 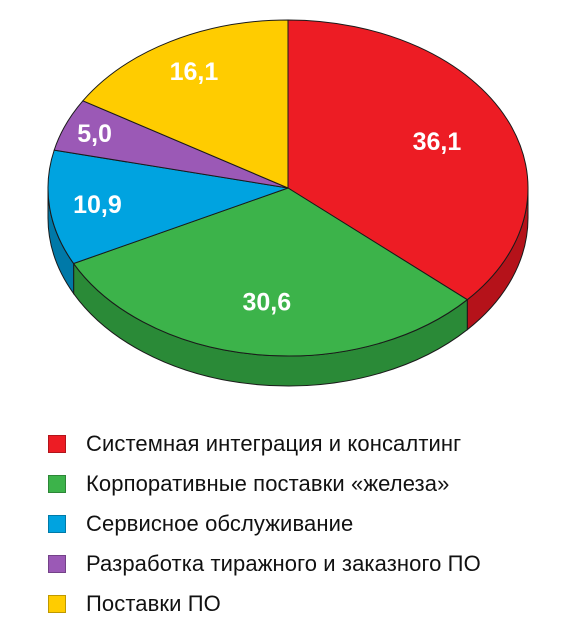 I want to click on slice-value-label: 5,0, so click(x=94, y=134).